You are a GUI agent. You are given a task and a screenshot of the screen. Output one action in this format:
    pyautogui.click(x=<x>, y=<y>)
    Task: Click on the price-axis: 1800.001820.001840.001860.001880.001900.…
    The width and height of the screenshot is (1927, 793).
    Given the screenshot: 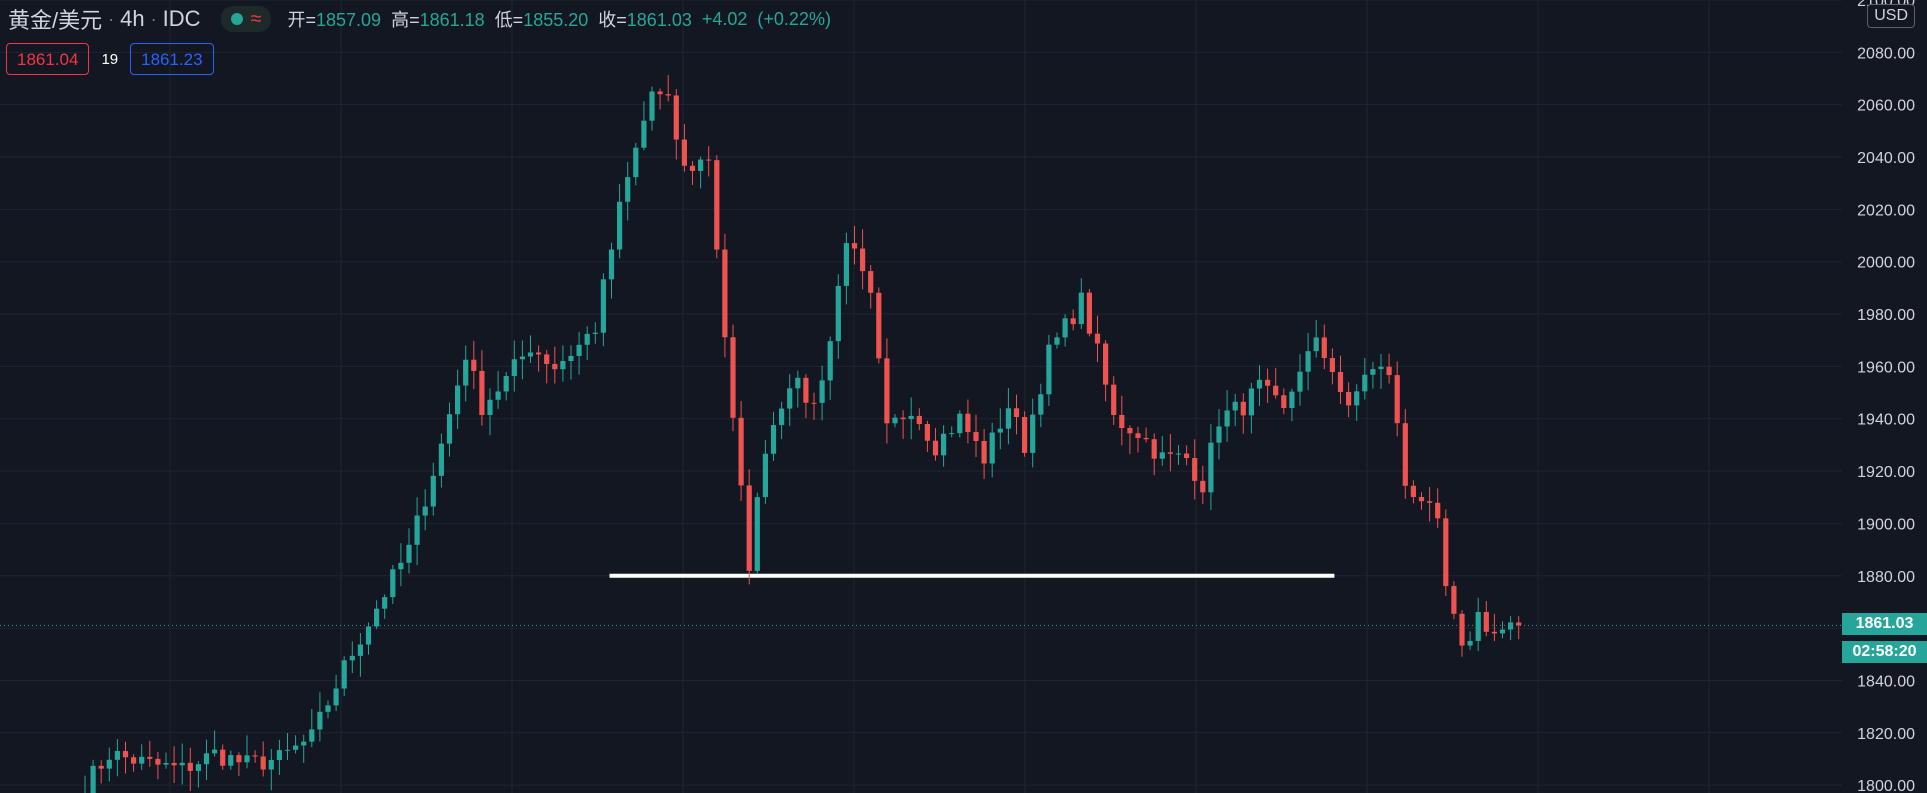 What is the action you would take?
    pyautogui.click(x=1884, y=396)
    